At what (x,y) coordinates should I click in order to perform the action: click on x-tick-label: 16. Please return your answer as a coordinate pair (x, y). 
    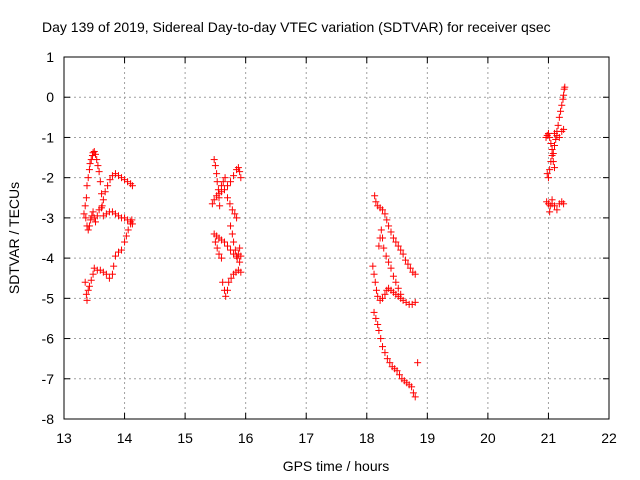
    Looking at the image, I should click on (246, 438).